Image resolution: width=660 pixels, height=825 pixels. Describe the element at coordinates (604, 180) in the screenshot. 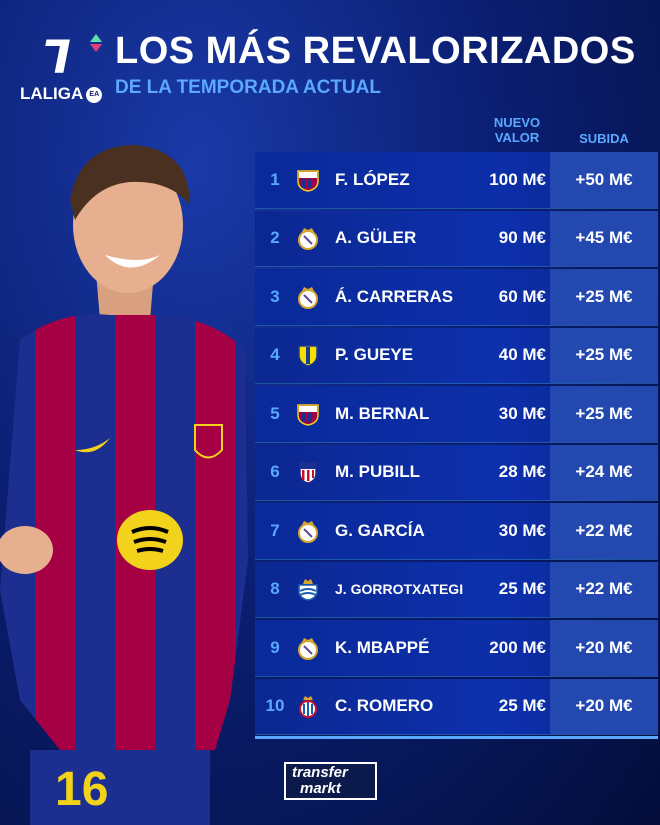

I see `value-rise: +50 M€` at that location.